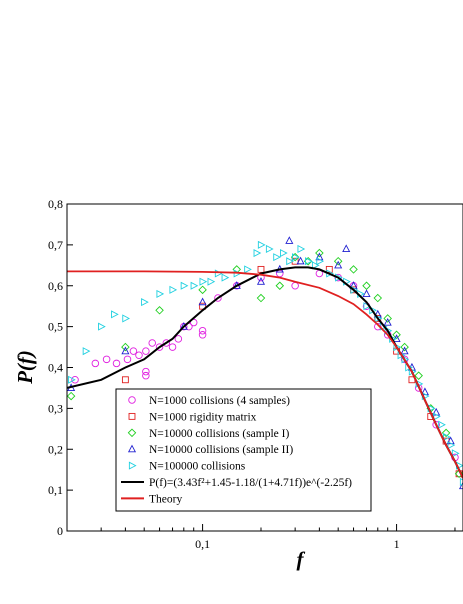 This screenshot has width=463, height=604. What do you see at coordinates (55, 490) in the screenshot?
I see `y-tick-label: 0,1` at bounding box center [55, 490].